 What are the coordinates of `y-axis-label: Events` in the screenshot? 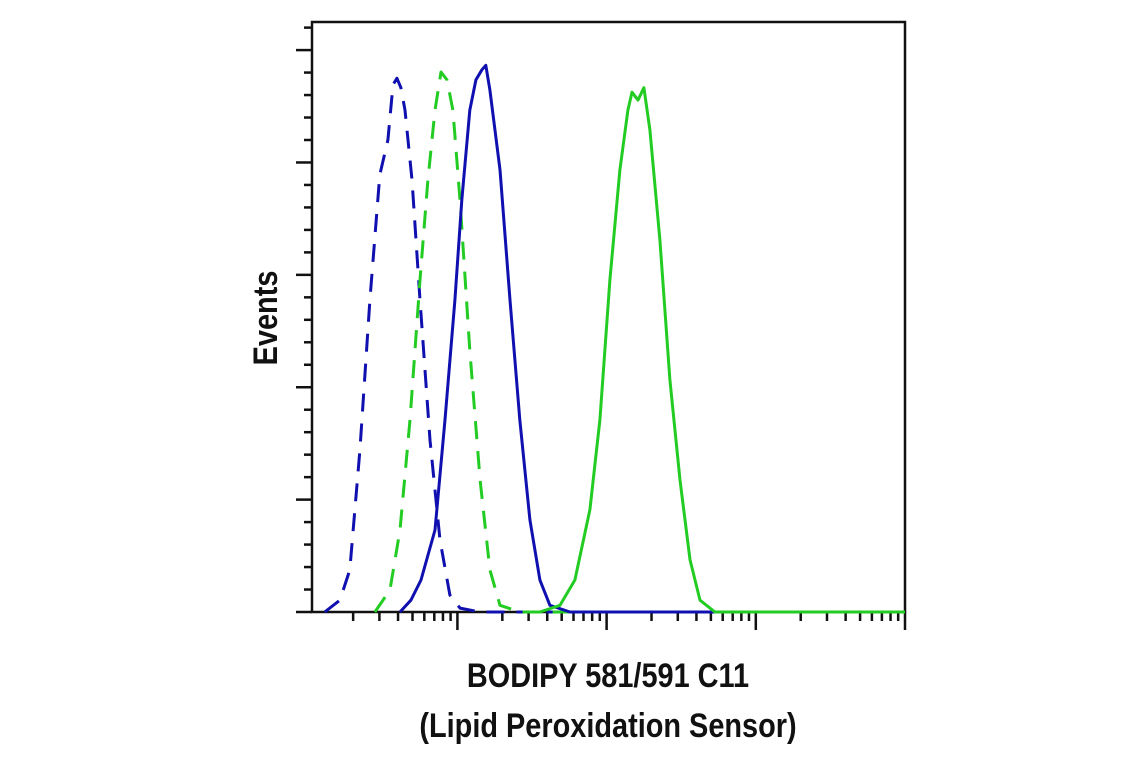 It's located at (265, 318).